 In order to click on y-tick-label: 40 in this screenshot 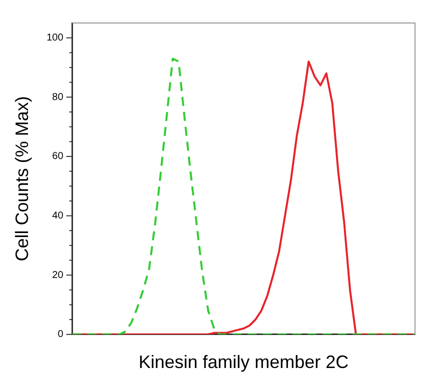, I will do `click(58, 216)`.